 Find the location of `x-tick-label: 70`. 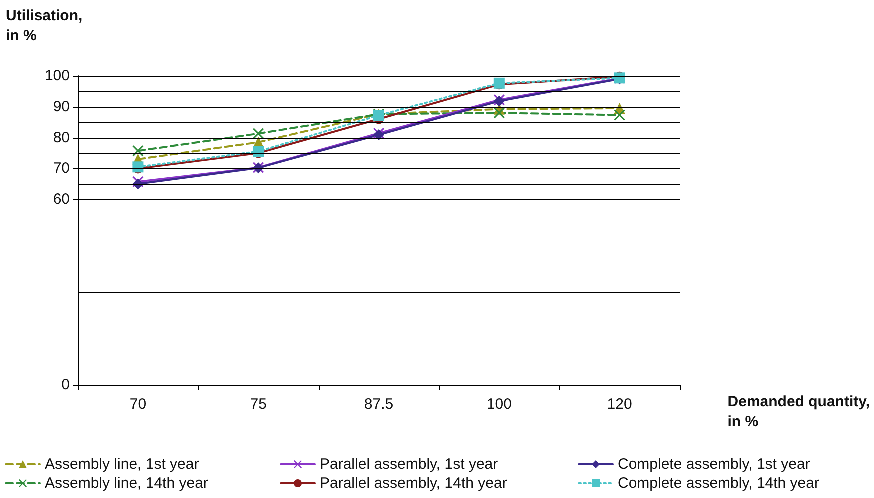

x-tick-label: 70 is located at coordinates (138, 404).